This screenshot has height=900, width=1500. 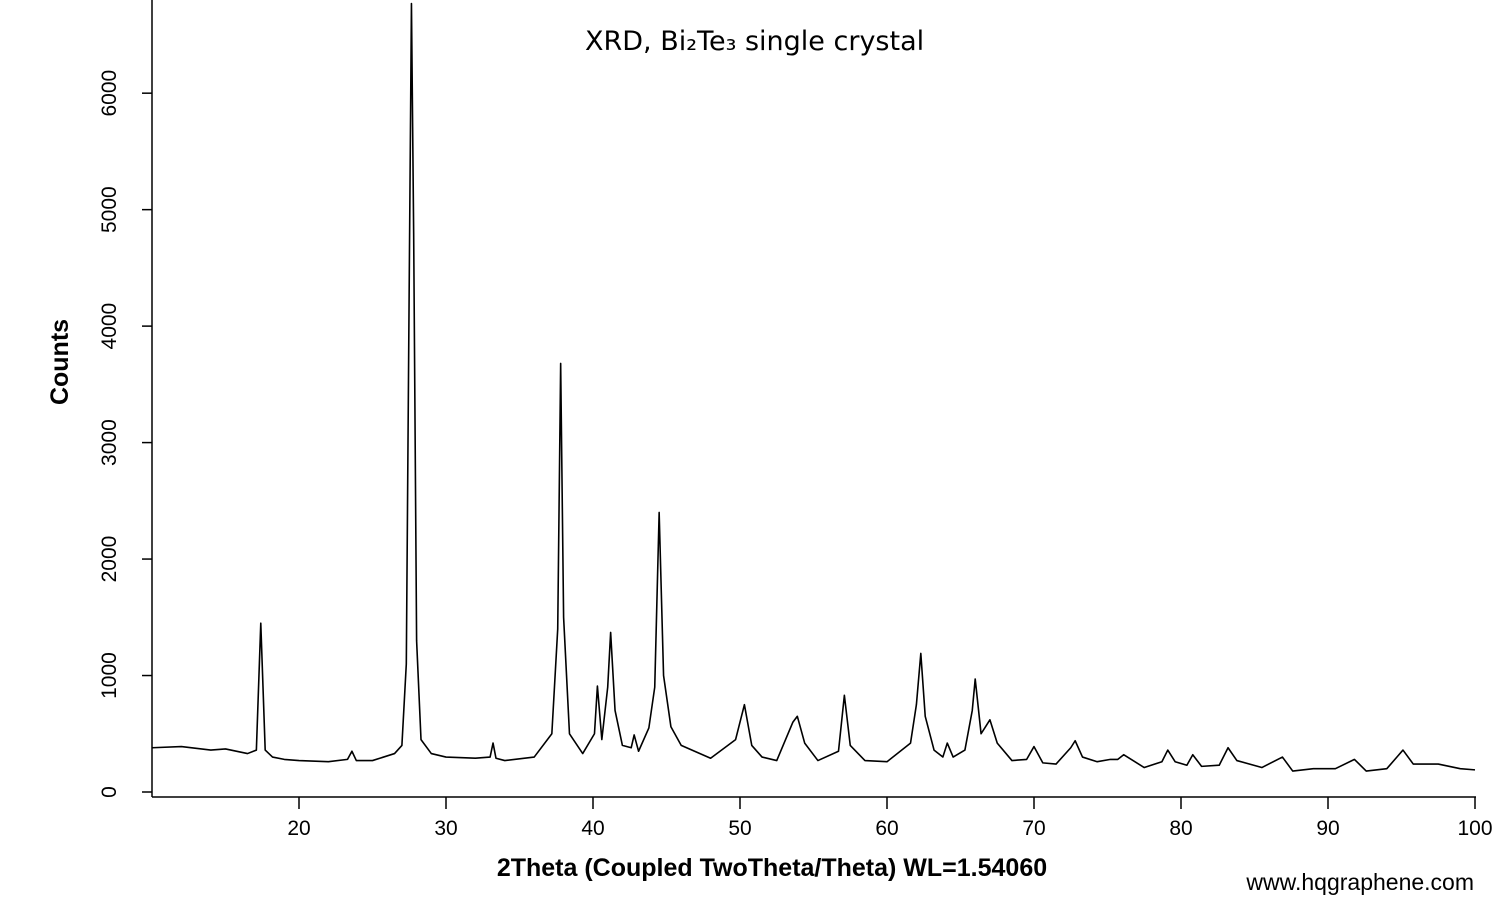 I want to click on x-tick-label: 60, so click(x=886, y=828).